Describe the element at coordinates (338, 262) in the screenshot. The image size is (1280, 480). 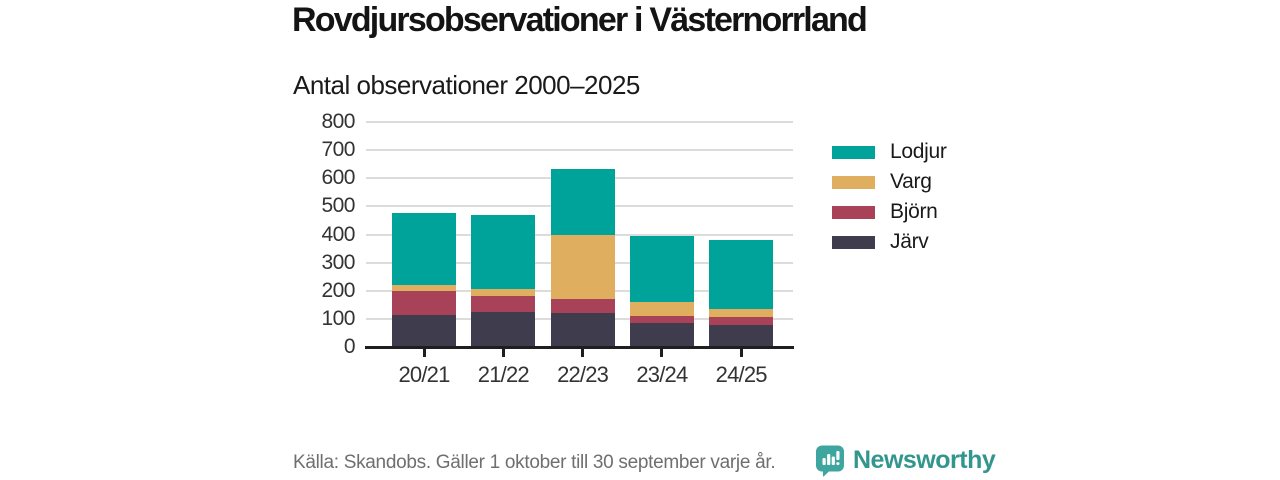
I see `y-axis-label: 300` at that location.